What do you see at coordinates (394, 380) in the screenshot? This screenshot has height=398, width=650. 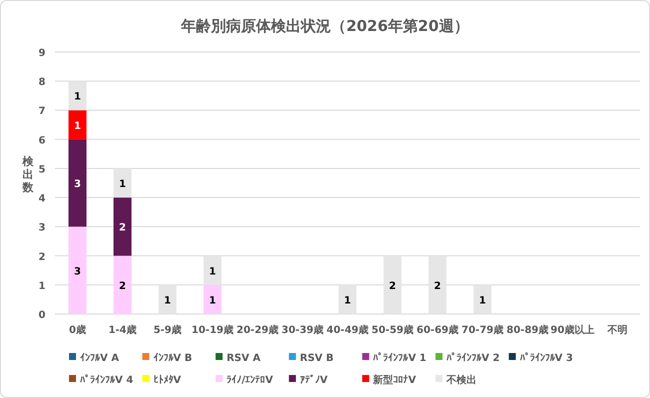 I see `legend-label: 新型ｺﾛﾅV` at bounding box center [394, 380].